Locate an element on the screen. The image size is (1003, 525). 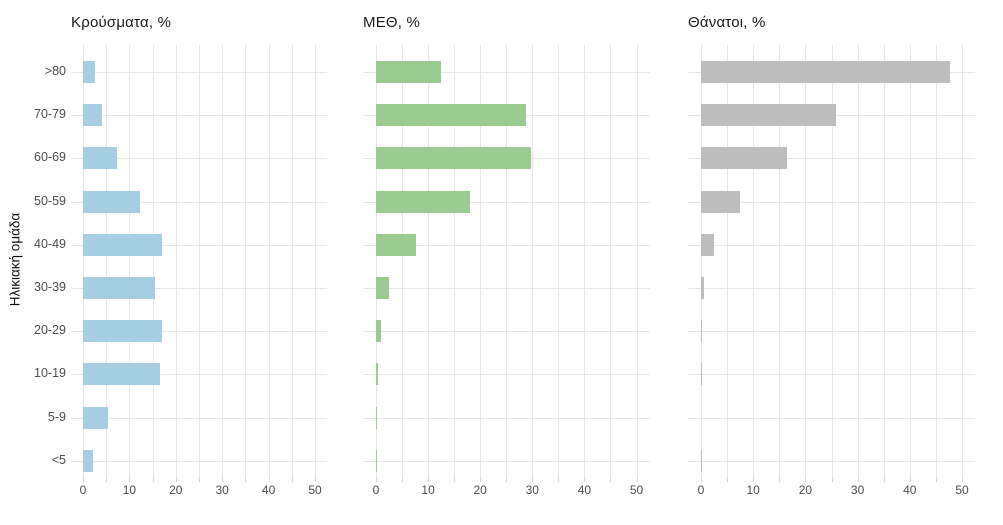
y-tick-label: 50-59 is located at coordinates (50, 200).